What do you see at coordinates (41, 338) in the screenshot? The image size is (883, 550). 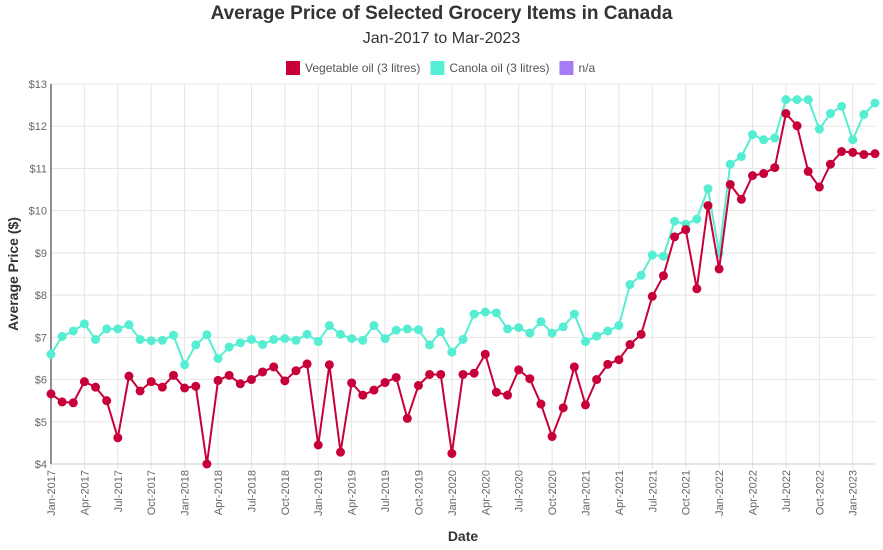 I see `y-tick-label: $7` at bounding box center [41, 338].